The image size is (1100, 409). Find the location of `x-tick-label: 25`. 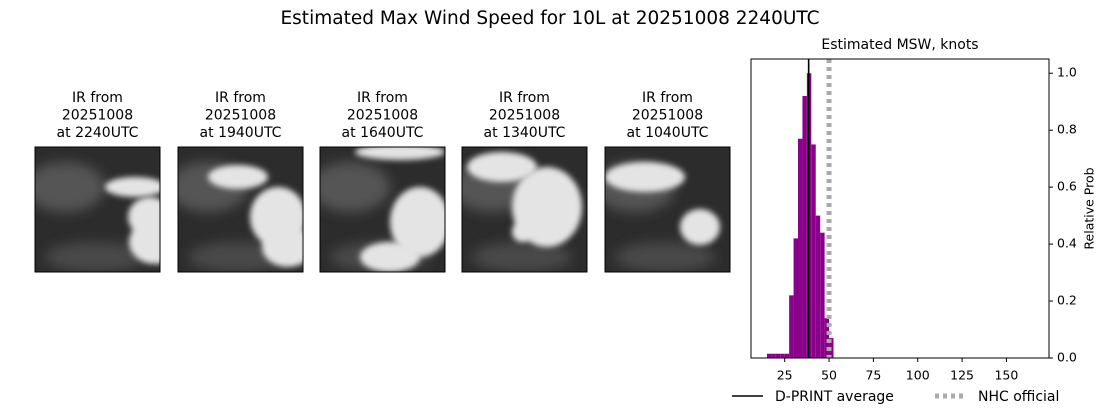

x-tick-label: 25 is located at coordinates (785, 375).